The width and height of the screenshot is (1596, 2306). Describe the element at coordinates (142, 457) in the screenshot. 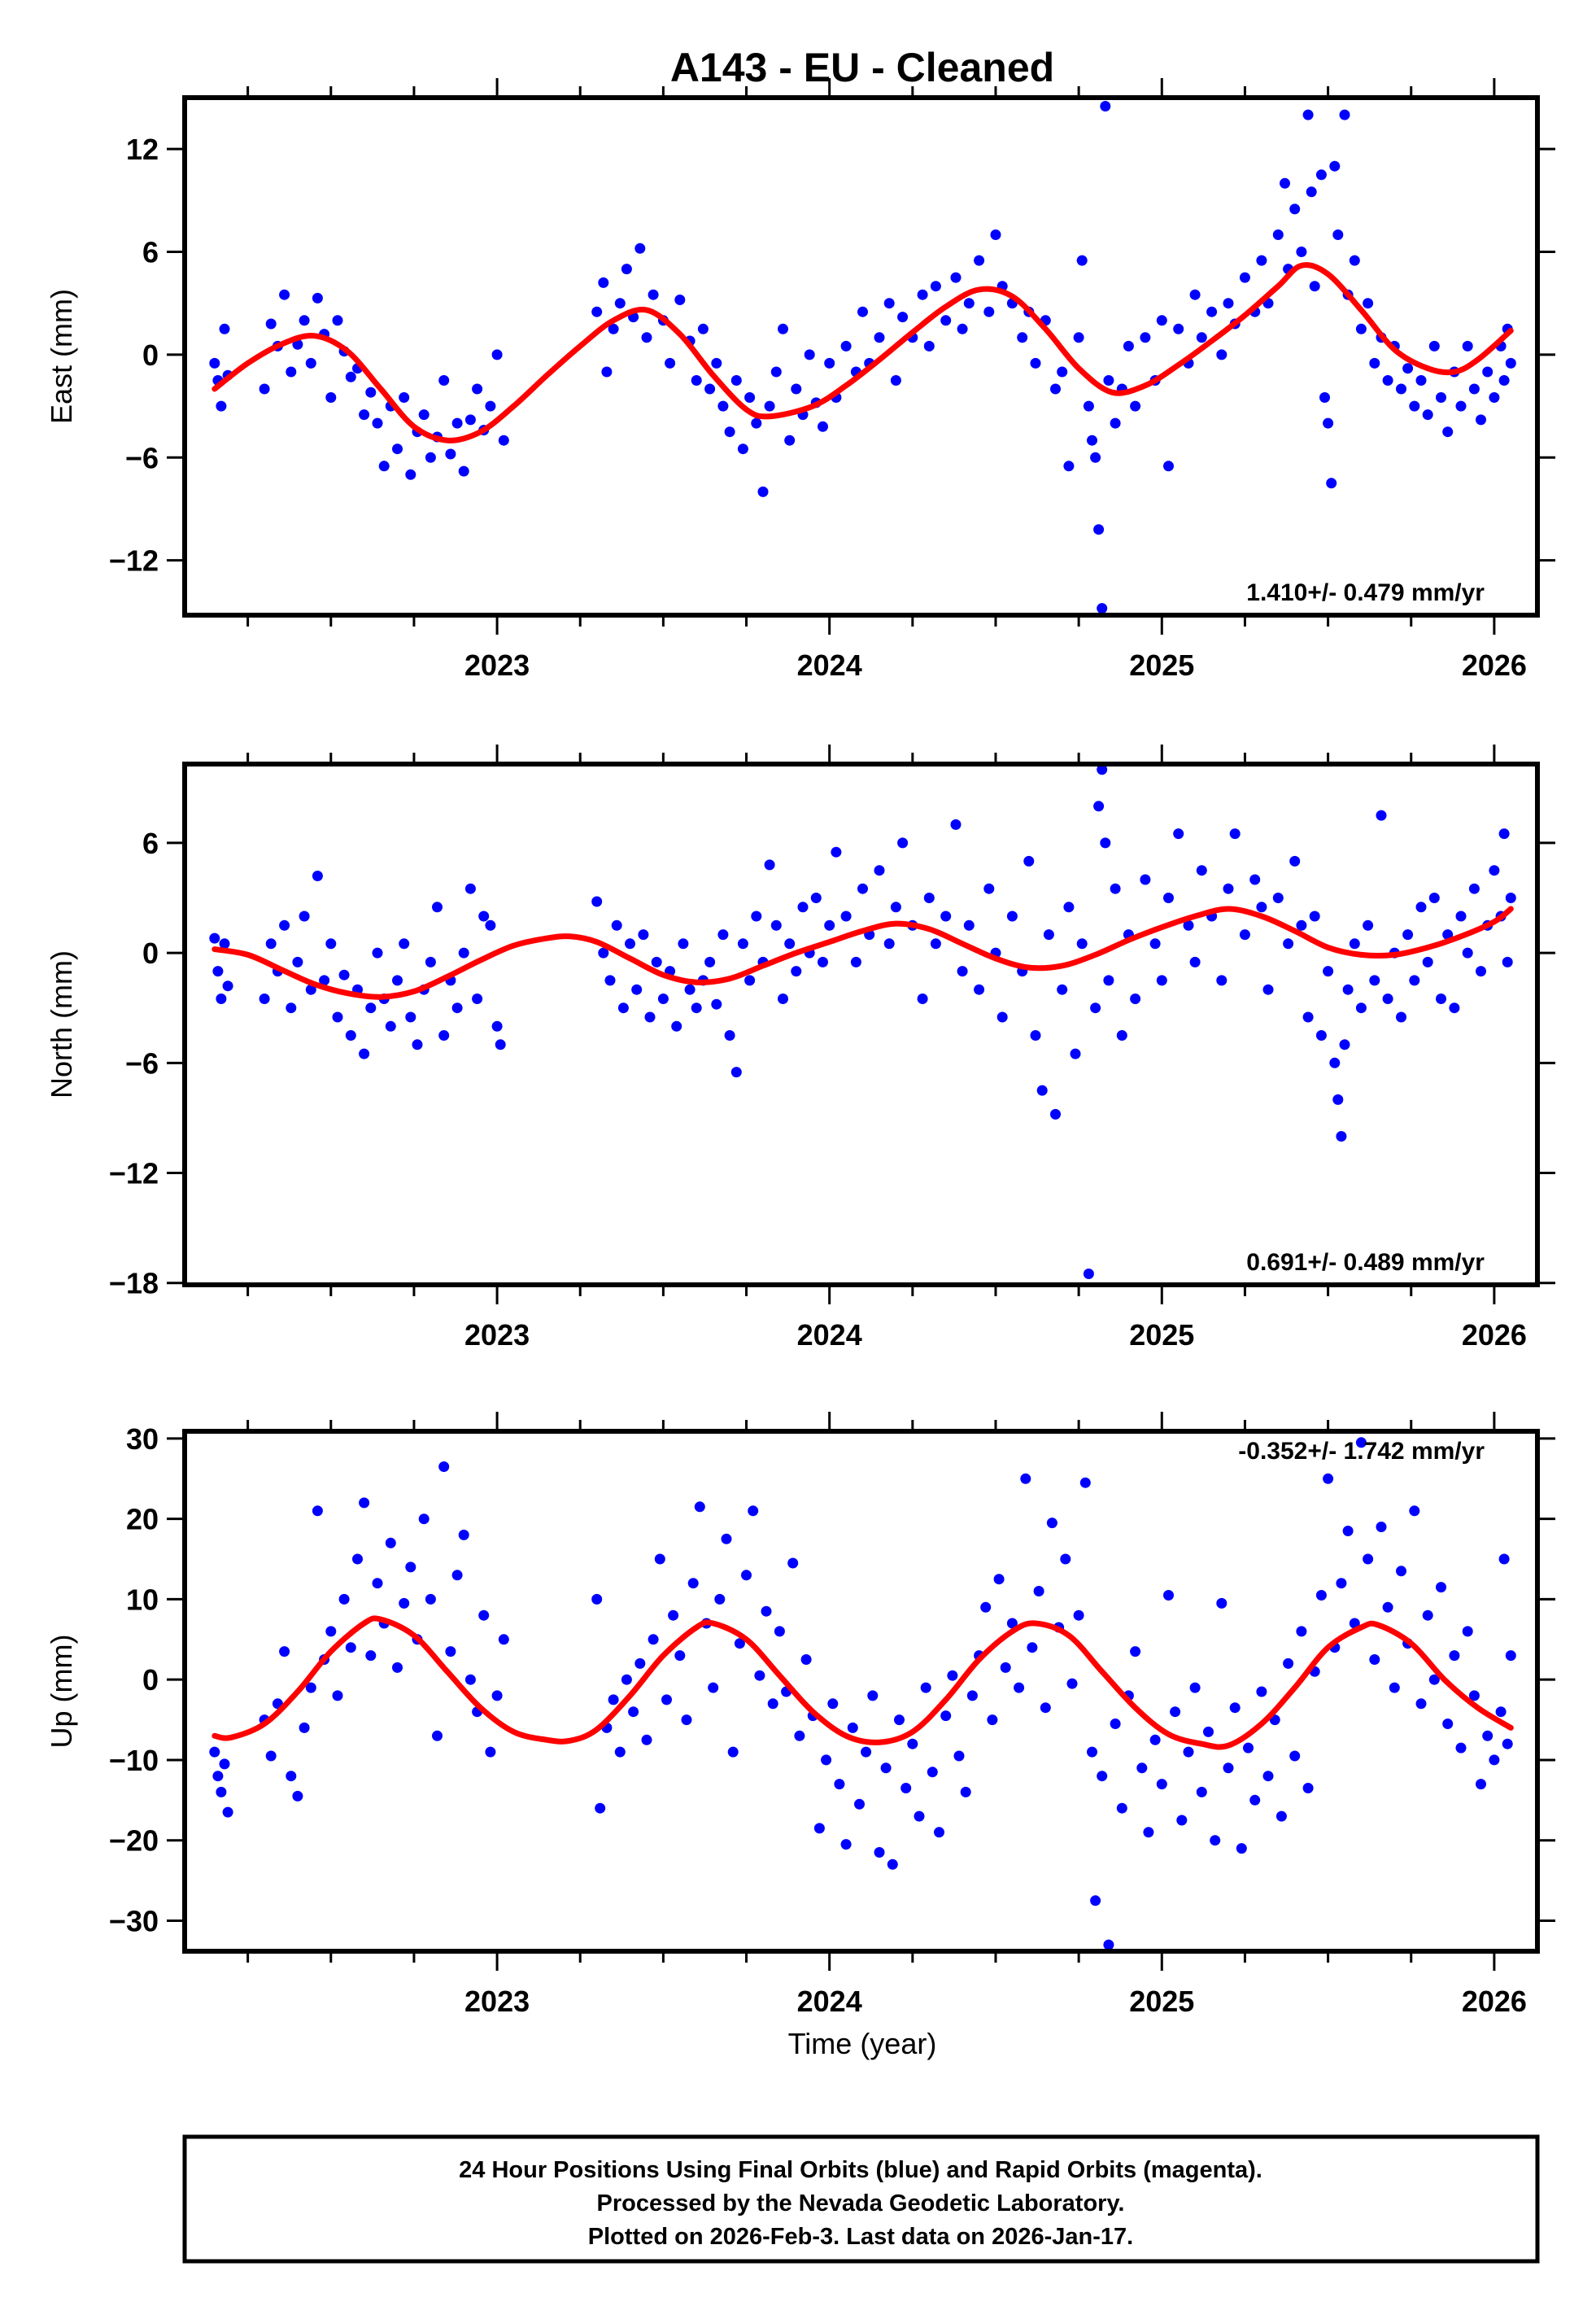

I see `y-tick-label: −6` at that location.